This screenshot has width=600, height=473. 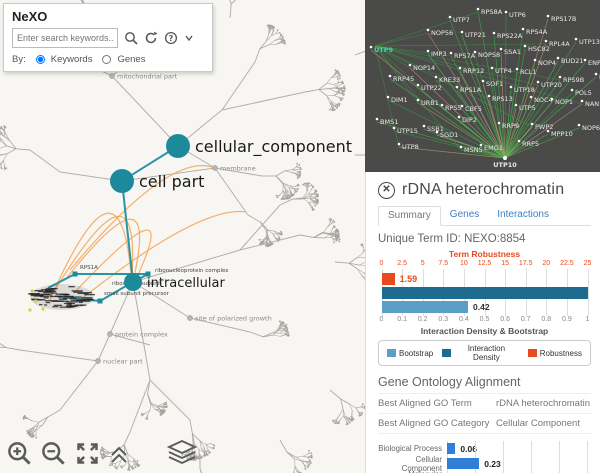 What do you see at coordinates (399, 100) in the screenshot?
I see `gene-label: DIM1` at bounding box center [399, 100].